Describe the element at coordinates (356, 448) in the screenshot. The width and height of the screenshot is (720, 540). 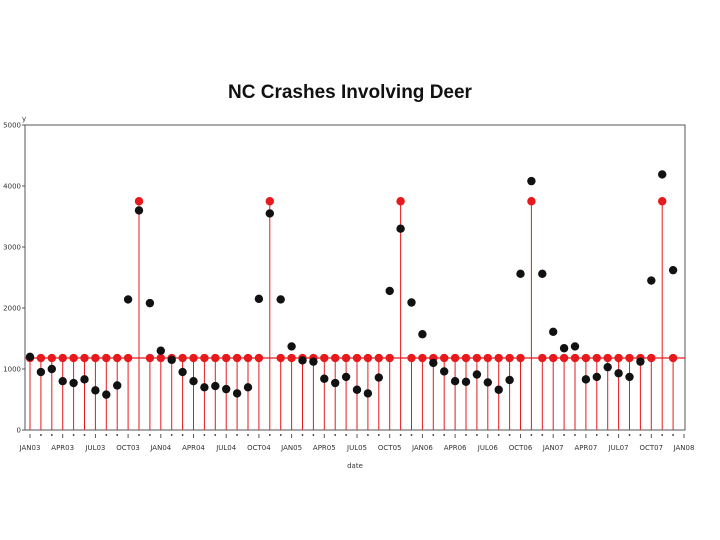
I see `x-tick-label: JUL05` at that location.